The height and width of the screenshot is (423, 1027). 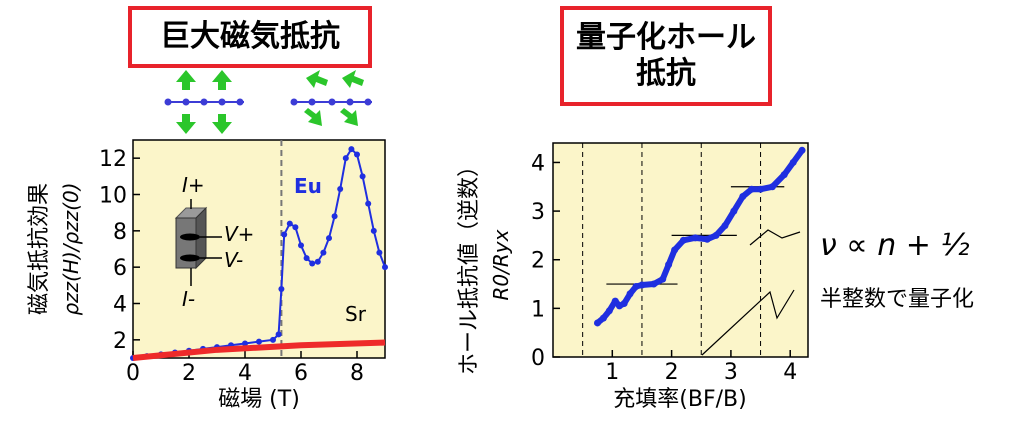 What do you see at coordinates (790, 372) in the screenshot?
I see `right-x-tick-label-3: 4` at bounding box center [790, 372].